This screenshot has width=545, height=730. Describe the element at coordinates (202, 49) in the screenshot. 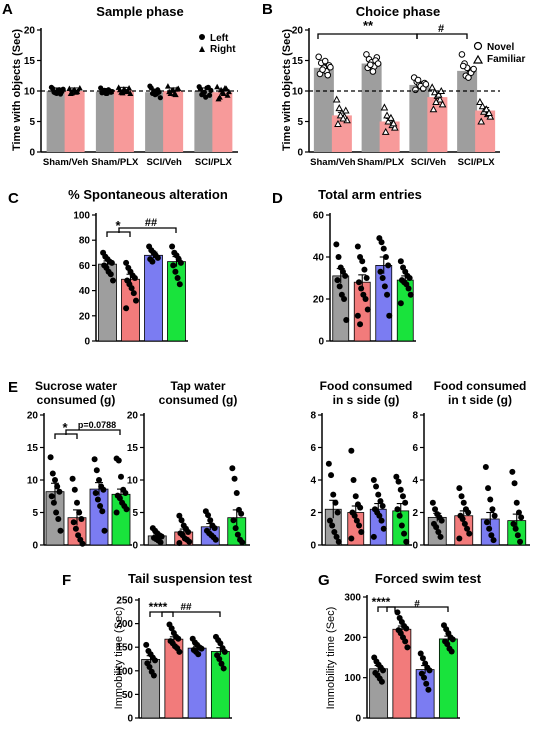

I see `legend-right-marker` at that location.